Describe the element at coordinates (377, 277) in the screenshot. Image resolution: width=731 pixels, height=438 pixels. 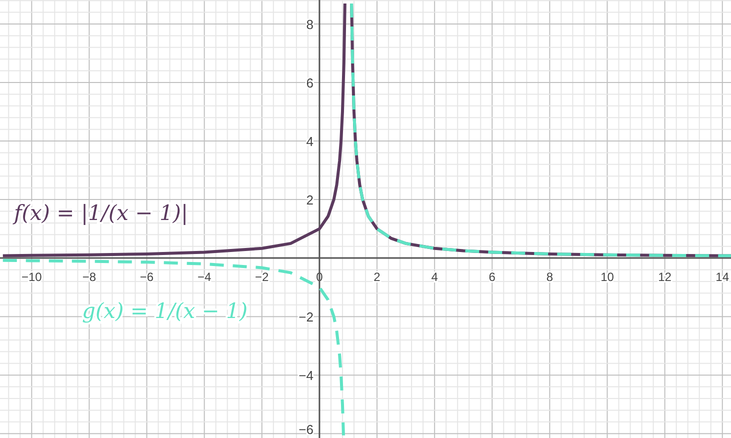
I see `x-tick-label: 2` at that location.